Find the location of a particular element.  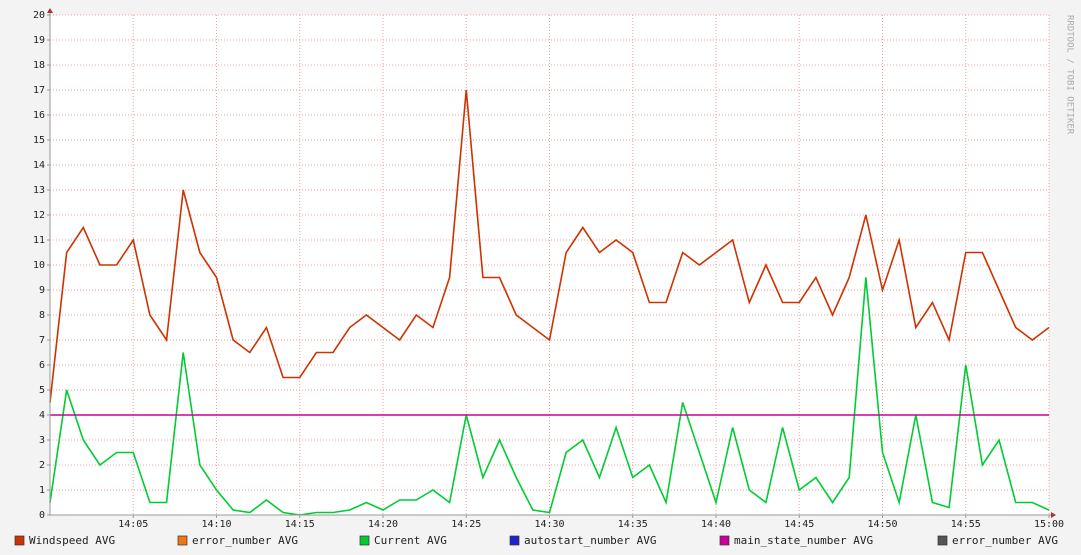

y-tick-label: 17 is located at coordinates (39, 90).